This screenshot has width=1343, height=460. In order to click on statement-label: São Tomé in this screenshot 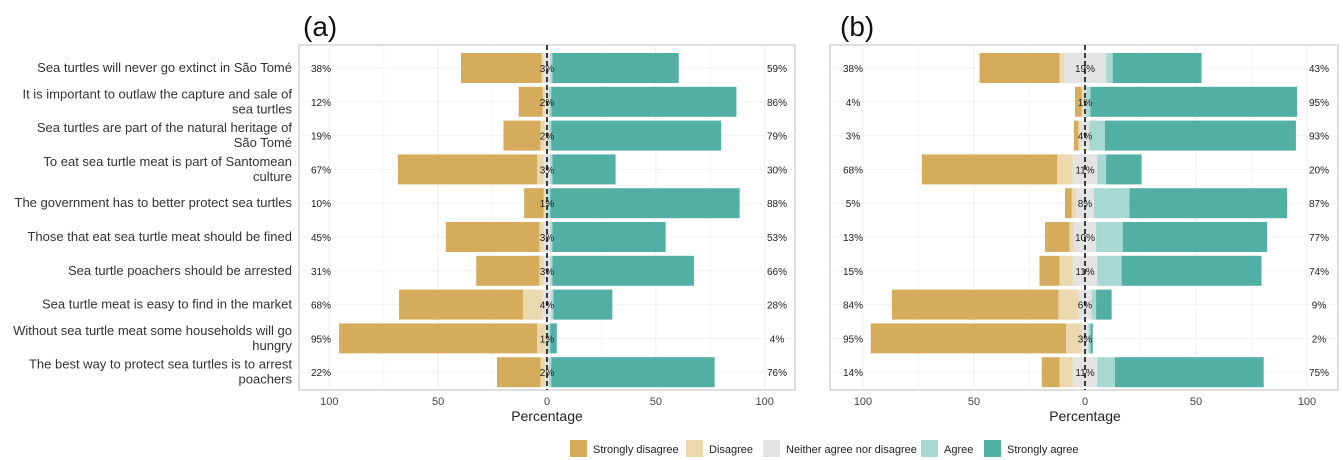, I will do `click(263, 142)`.